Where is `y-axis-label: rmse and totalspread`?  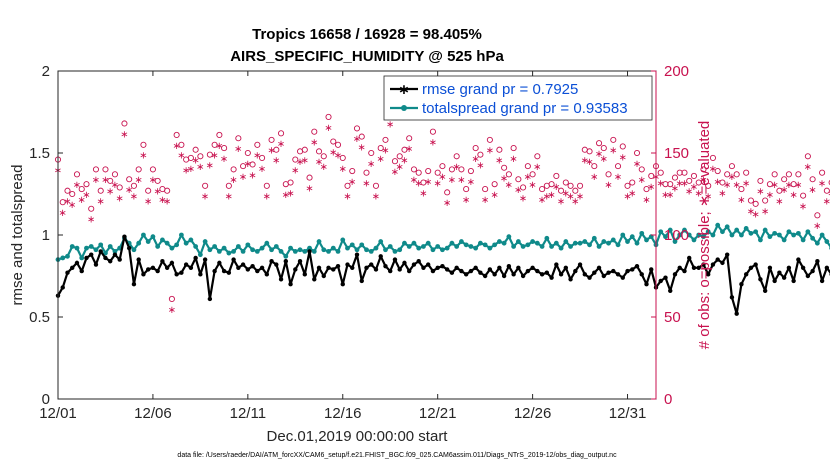
y-axis-label: rmse and totalspread is located at coordinates (17, 235).